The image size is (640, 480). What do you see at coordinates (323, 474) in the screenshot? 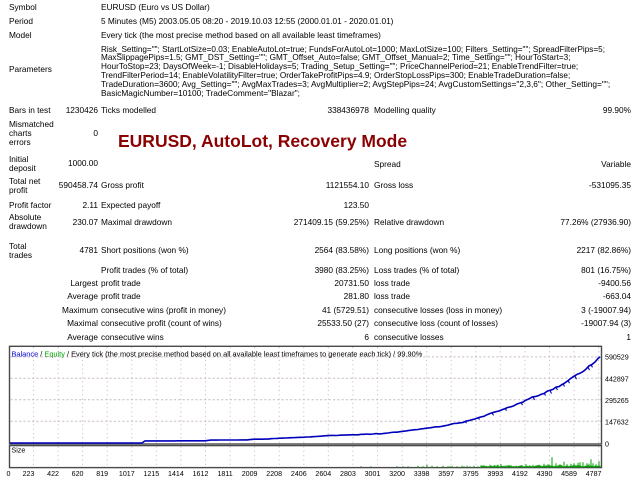
I see `svg-text: 2604` at bounding box center [323, 474].